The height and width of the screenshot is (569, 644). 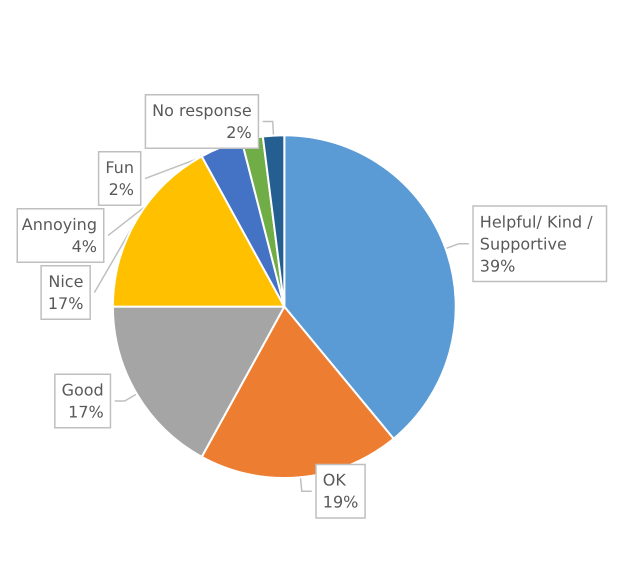 I want to click on slice-label: Nice, so click(x=66, y=282).